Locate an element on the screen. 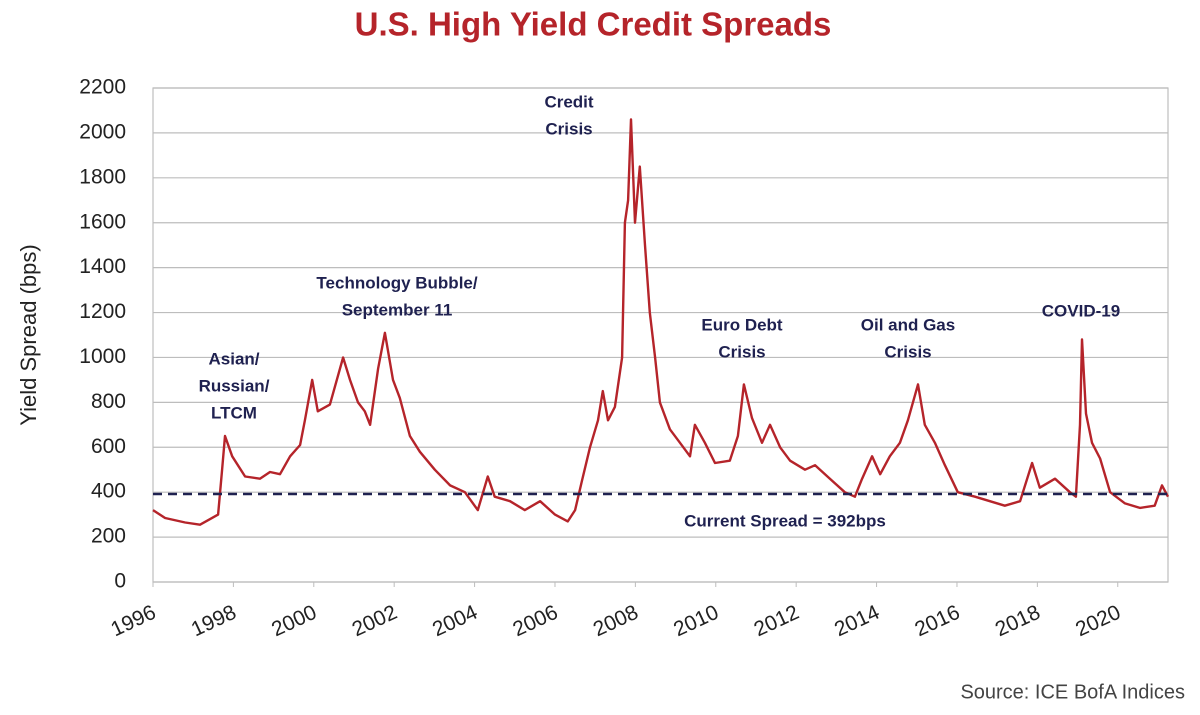 This screenshot has height=715, width=1200. current-spread-label: Current Spread = 392bps is located at coordinates (785, 520).